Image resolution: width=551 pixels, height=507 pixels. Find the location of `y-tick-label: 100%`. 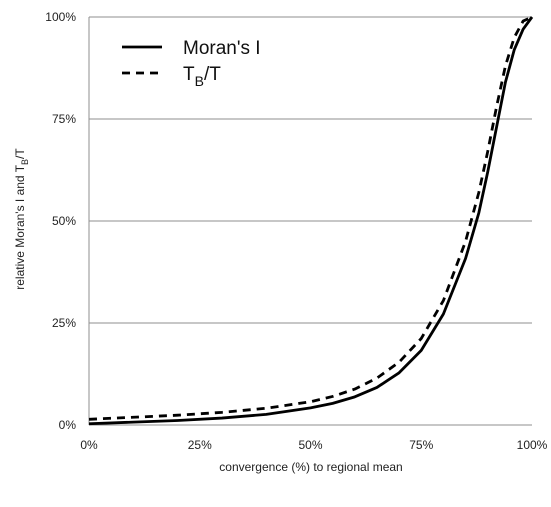

y-tick-label: 100% is located at coordinates (60, 17).